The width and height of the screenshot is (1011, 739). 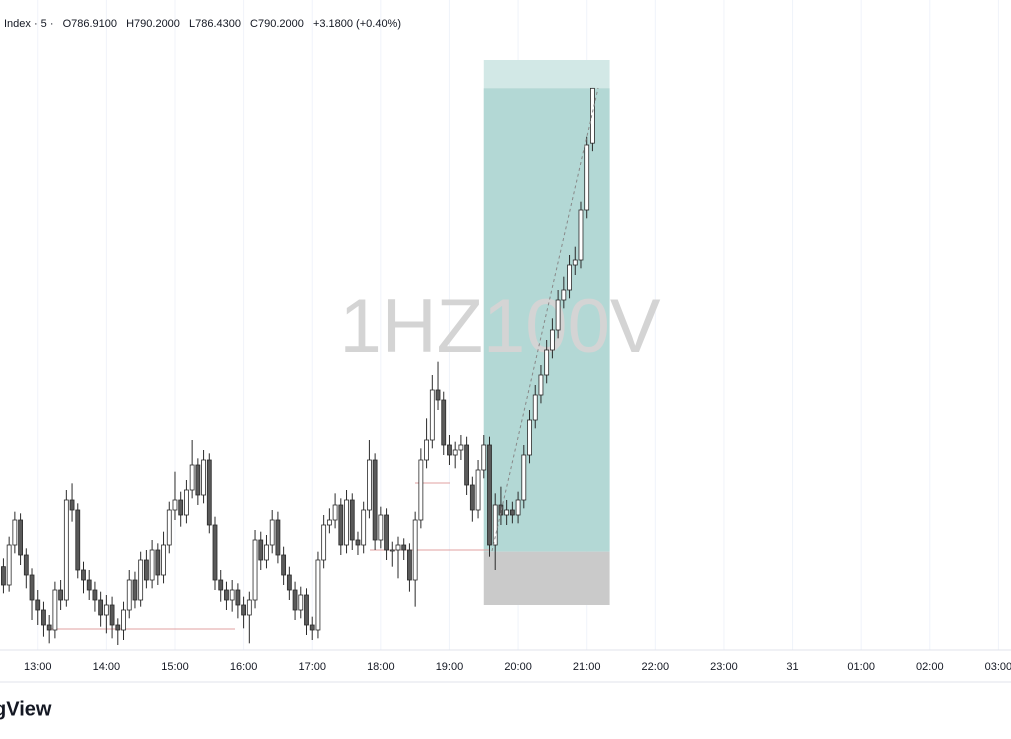 What do you see at coordinates (107, 667) in the screenshot?
I see `x-tick-label: 14:00` at bounding box center [107, 667].